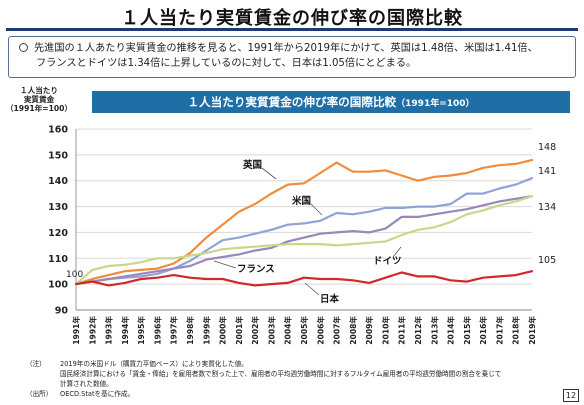 The width and height of the screenshot is (584, 405). I want to click on chart-banner-title: １人当たり実質賃金の伸び率の国際比較, so click(292, 102).